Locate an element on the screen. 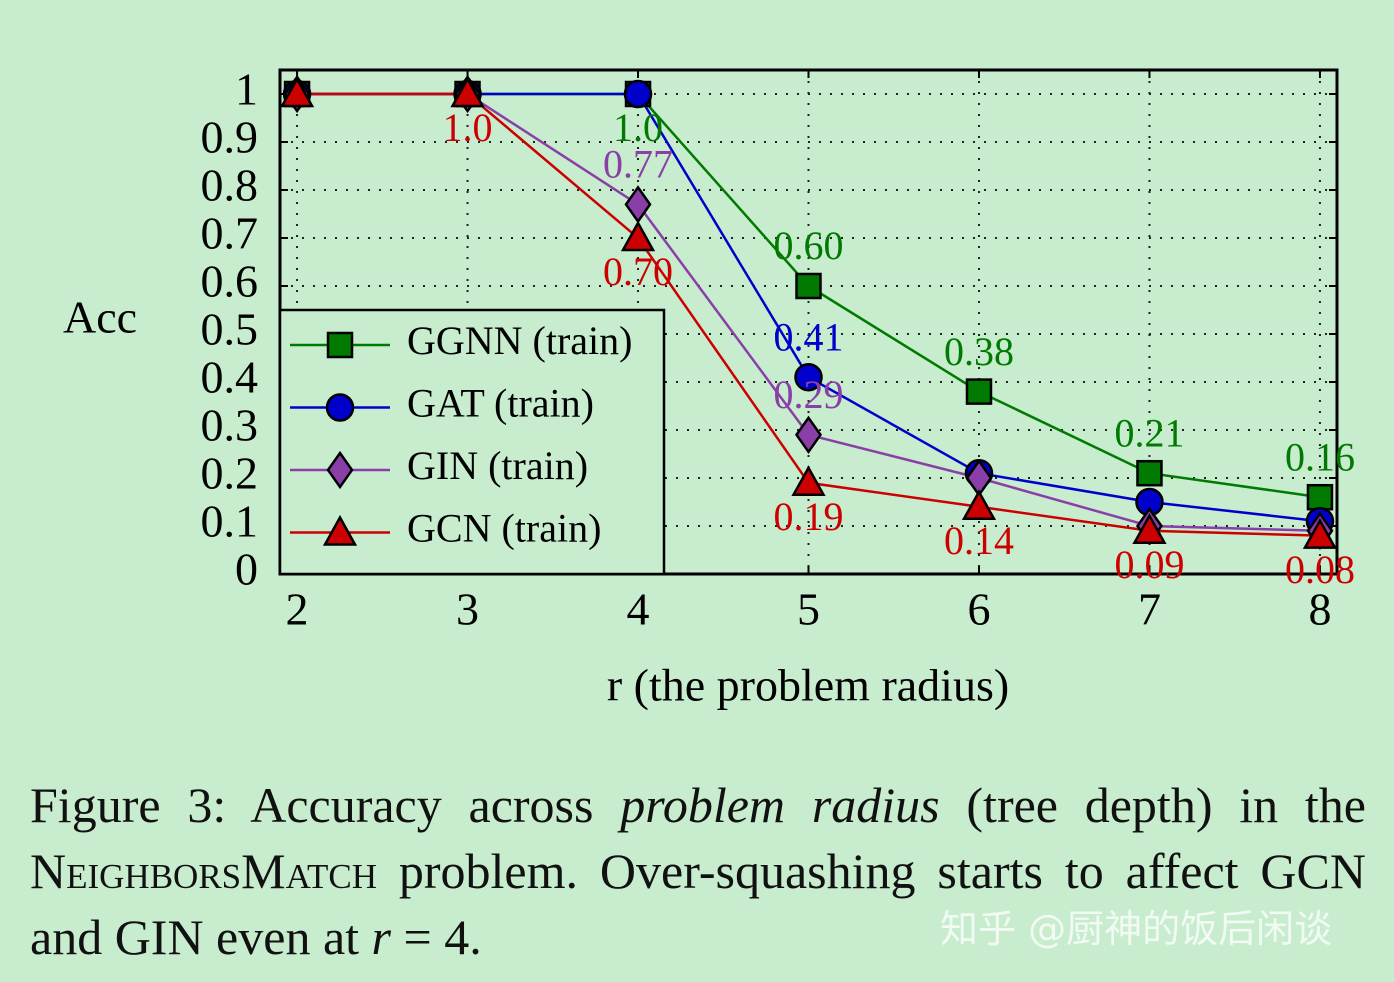 This screenshot has width=1394, height=982. data-label: 0.09 is located at coordinates (1149, 564).